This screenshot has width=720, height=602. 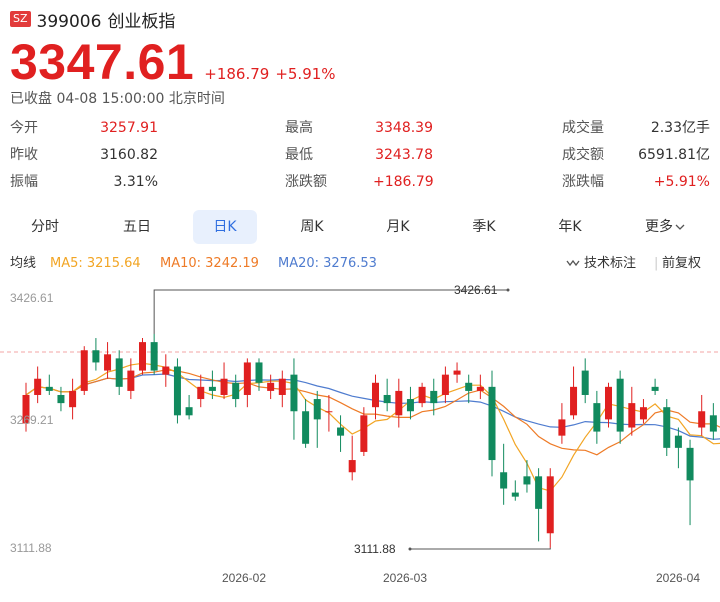 I want to click on market-status: 已收盘 04-08 15:00:00 北京时间, so click(x=117, y=99).